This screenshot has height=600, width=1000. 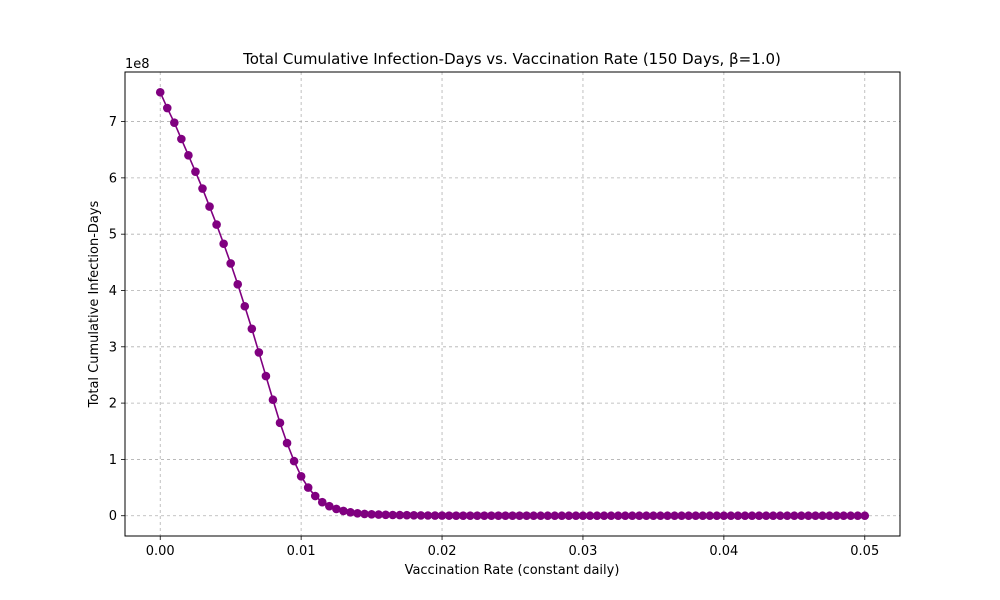 What do you see at coordinates (864, 551) in the screenshot?
I see `x-tick-label: 0.05` at bounding box center [864, 551].